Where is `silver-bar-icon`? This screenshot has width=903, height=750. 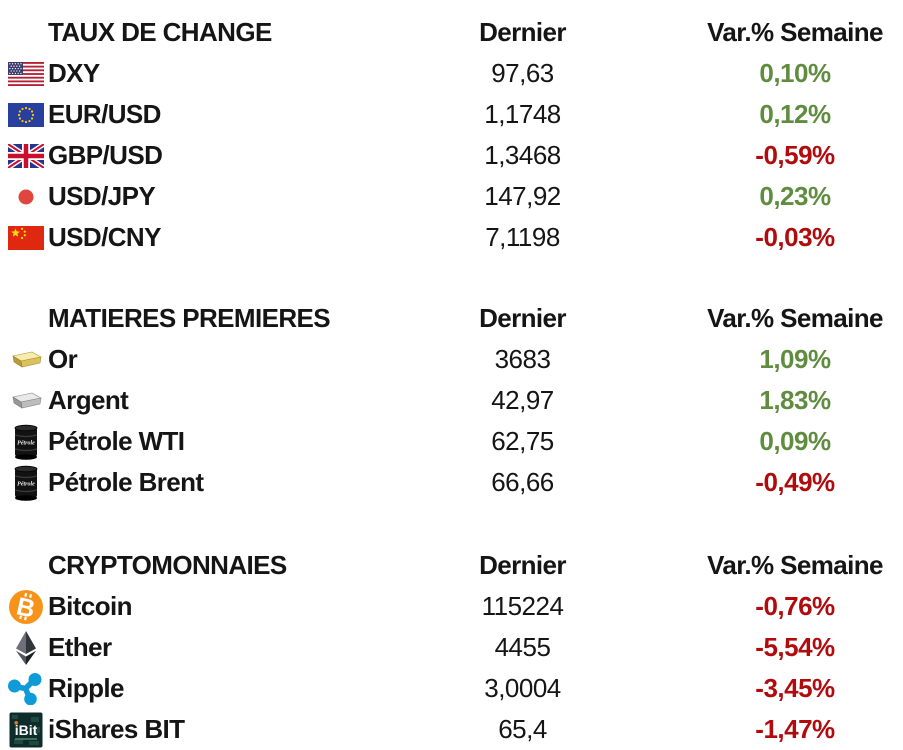
silver-bar-icon is located at coordinates (26, 400).